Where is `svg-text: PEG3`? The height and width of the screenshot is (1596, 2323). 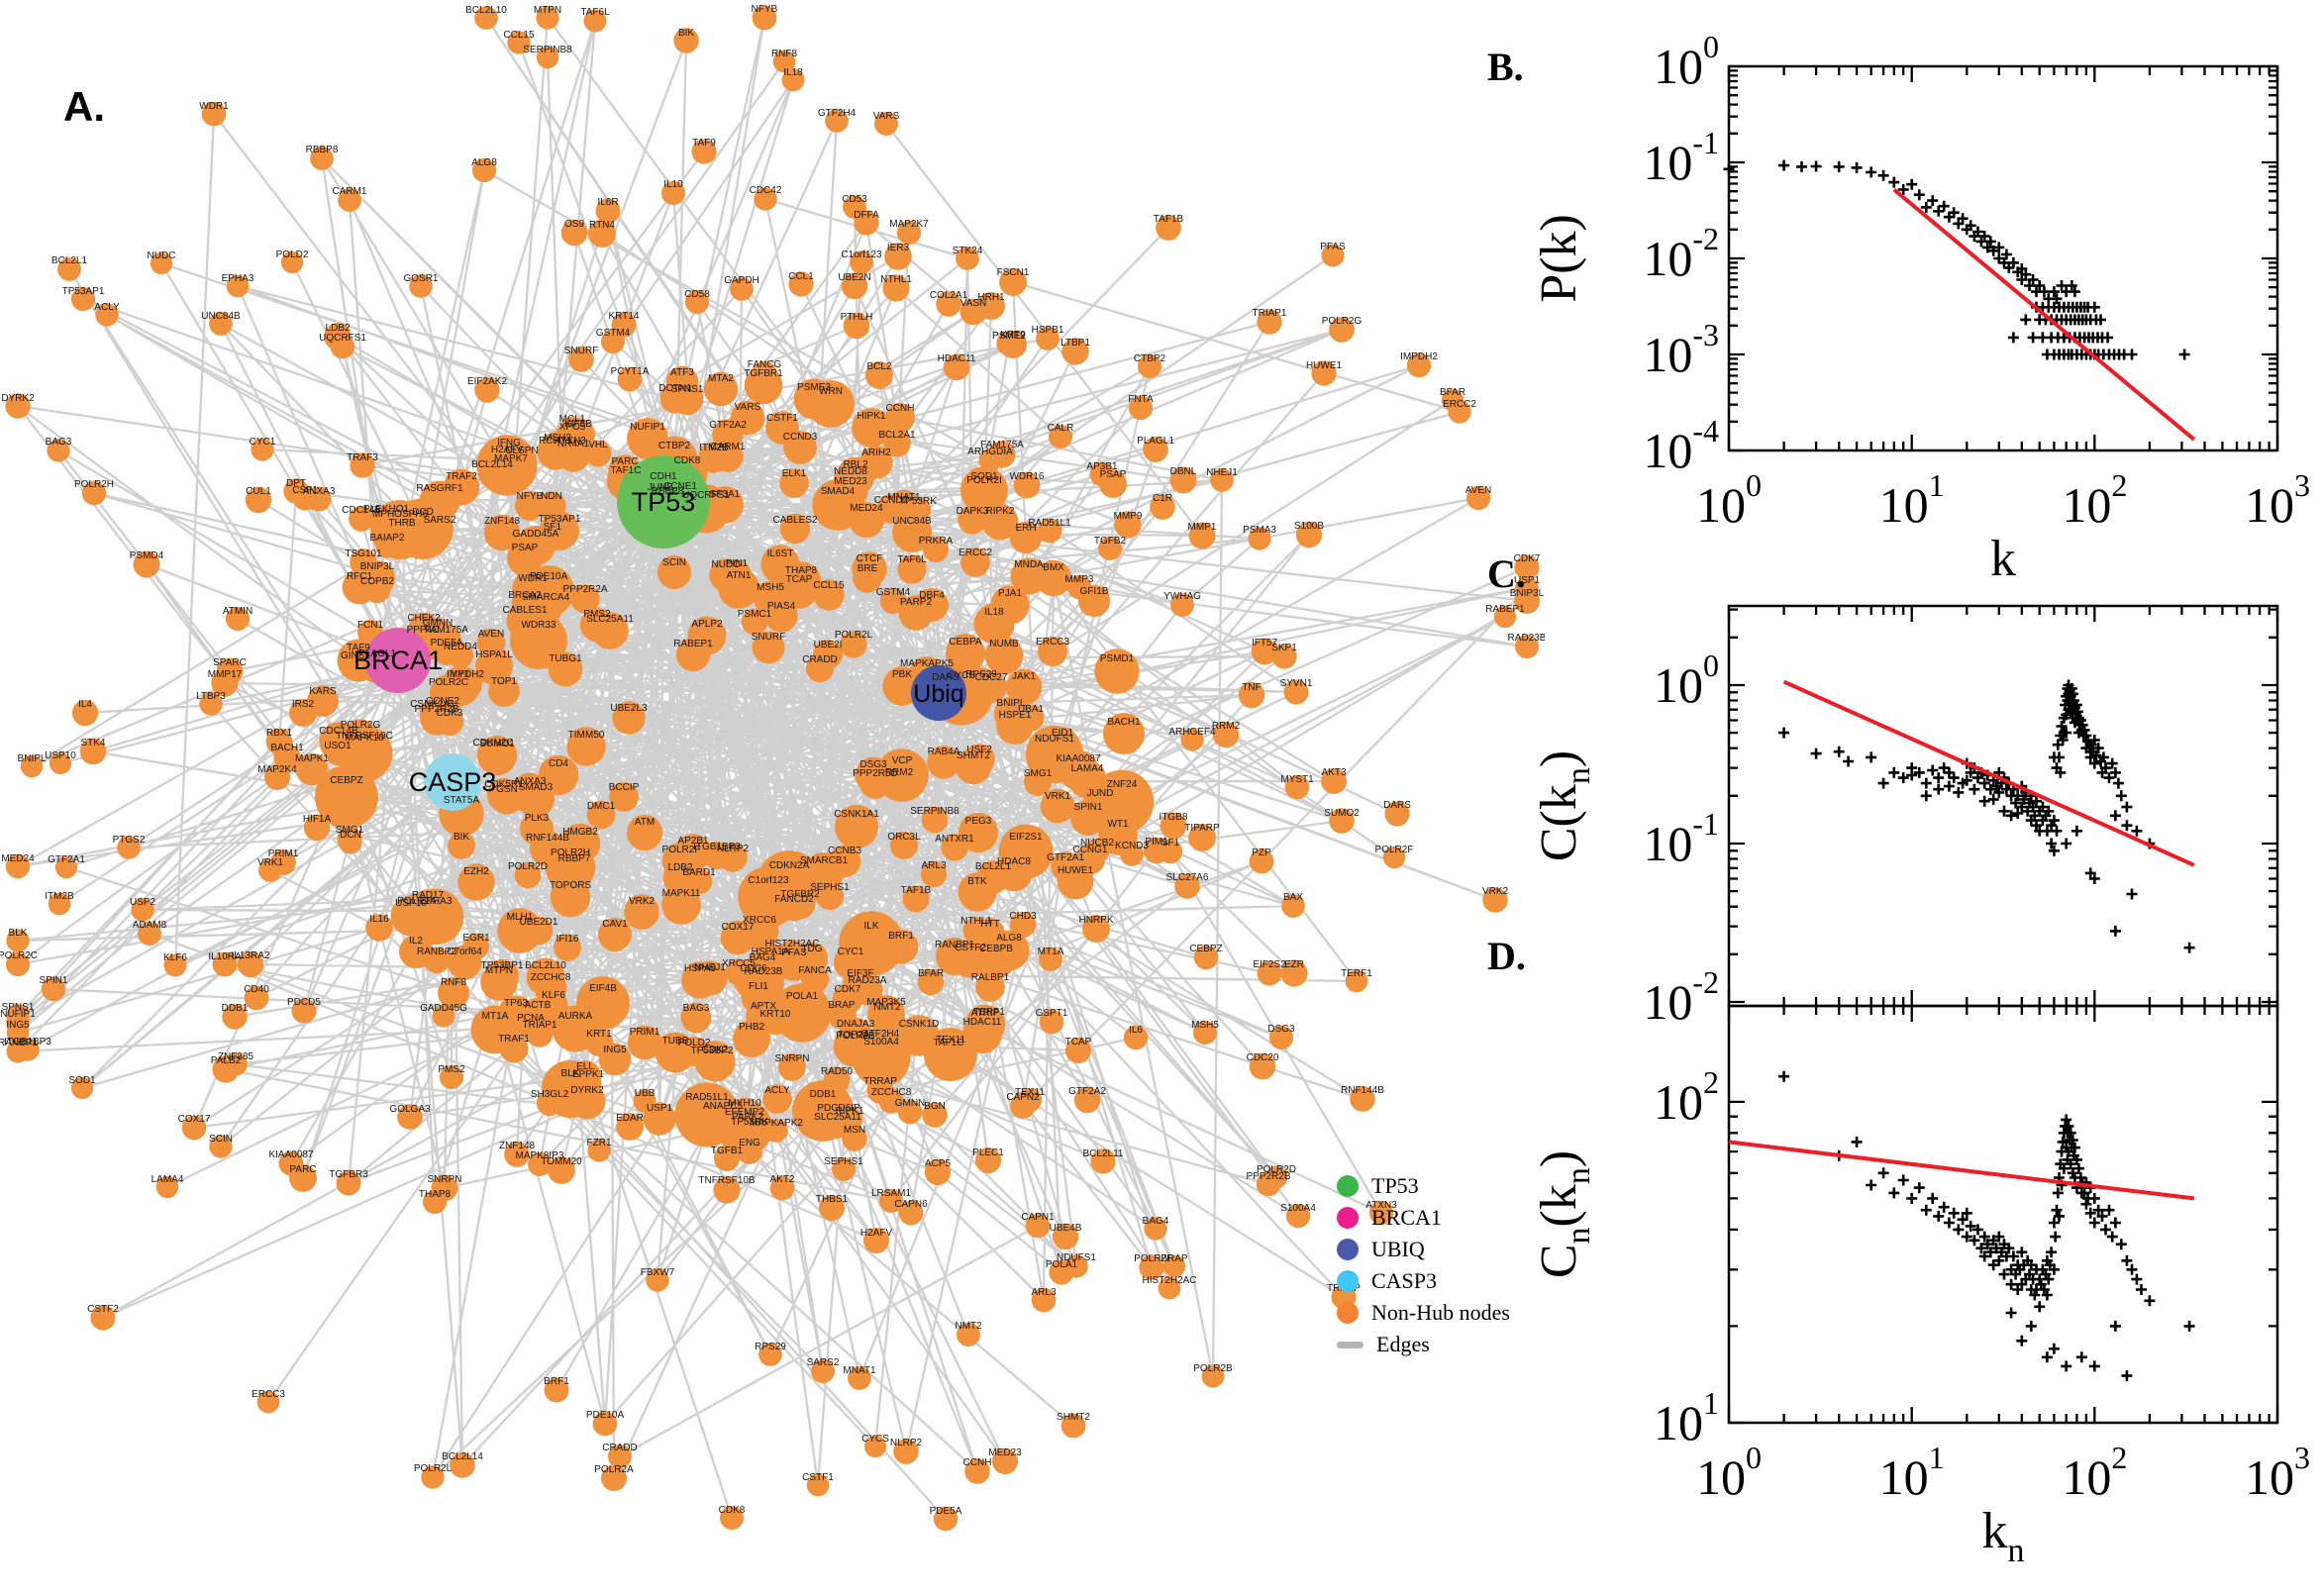
svg-text: PEG3 is located at coordinates (978, 821).